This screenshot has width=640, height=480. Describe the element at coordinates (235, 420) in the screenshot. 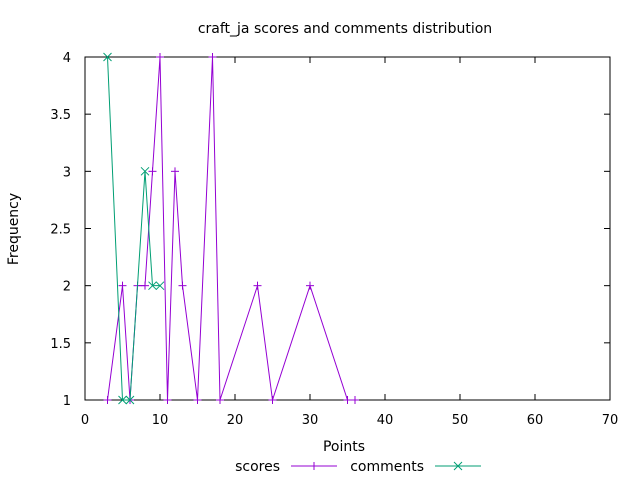

I see `x-tick-label: 20` at that location.